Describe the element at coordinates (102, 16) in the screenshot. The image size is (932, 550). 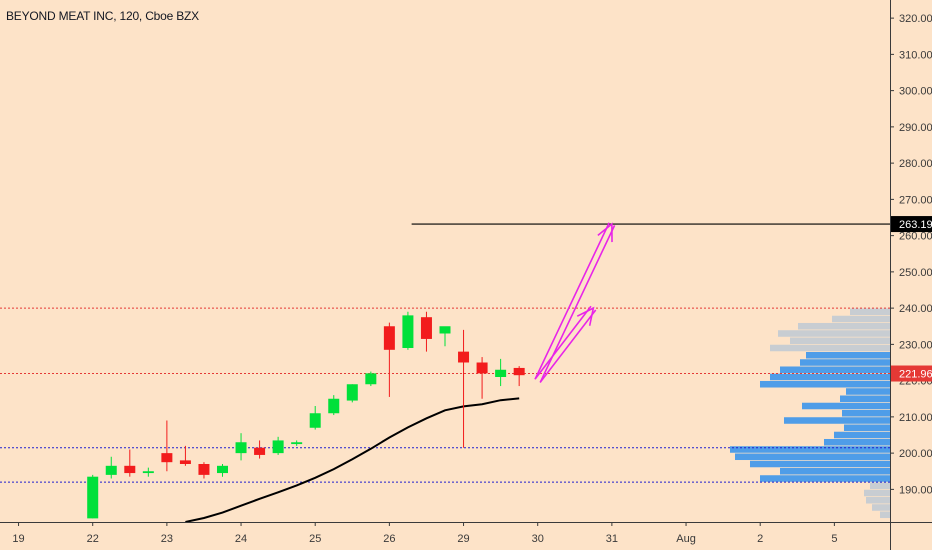
I see `symbol-title: BEYOND MEAT INC, 120, Cboe BZX` at that location.